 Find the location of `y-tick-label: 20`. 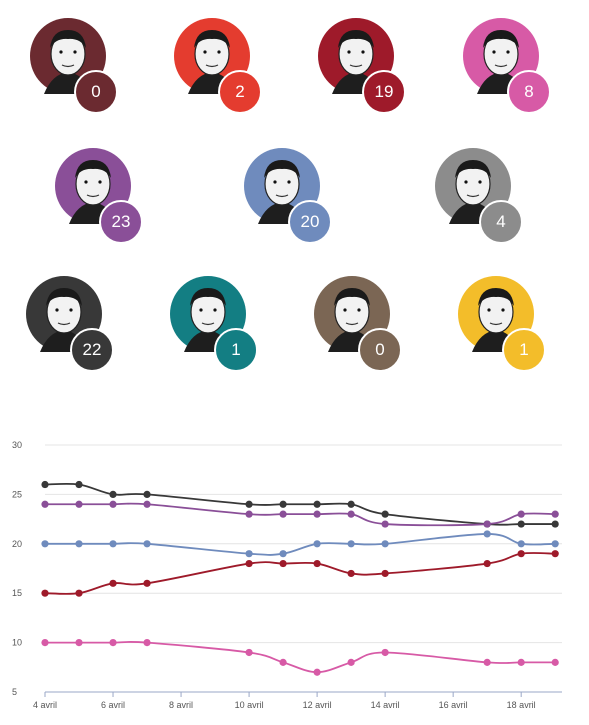

y-tick-label: 20 is located at coordinates (17, 544).